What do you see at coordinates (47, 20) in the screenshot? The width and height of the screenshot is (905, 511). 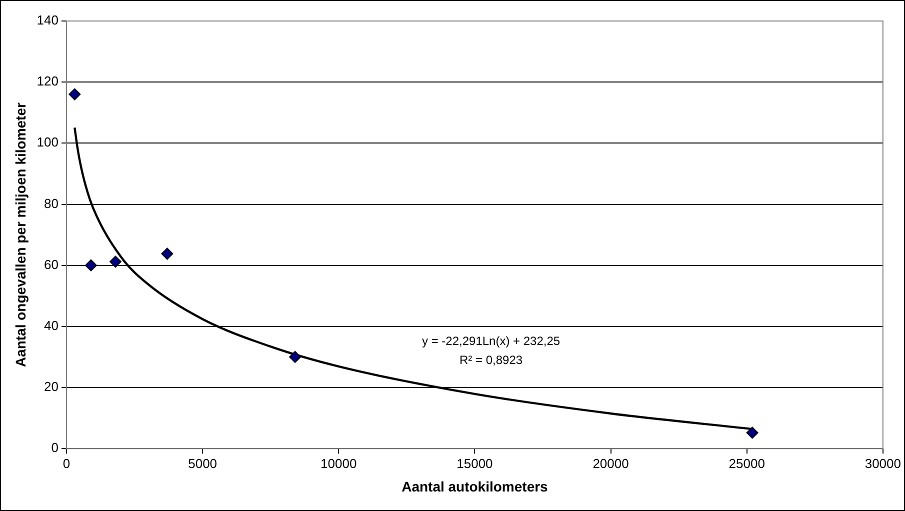 I see `y-tick-label: 140` at bounding box center [47, 20].